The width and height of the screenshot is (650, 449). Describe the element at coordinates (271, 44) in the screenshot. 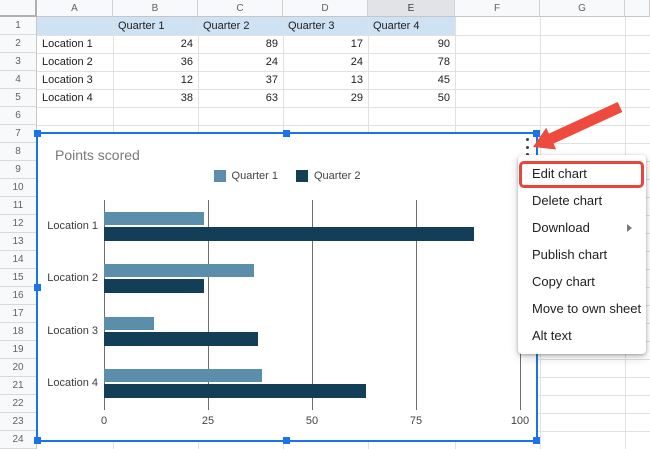

I see `cell-C2: 89` at that location.